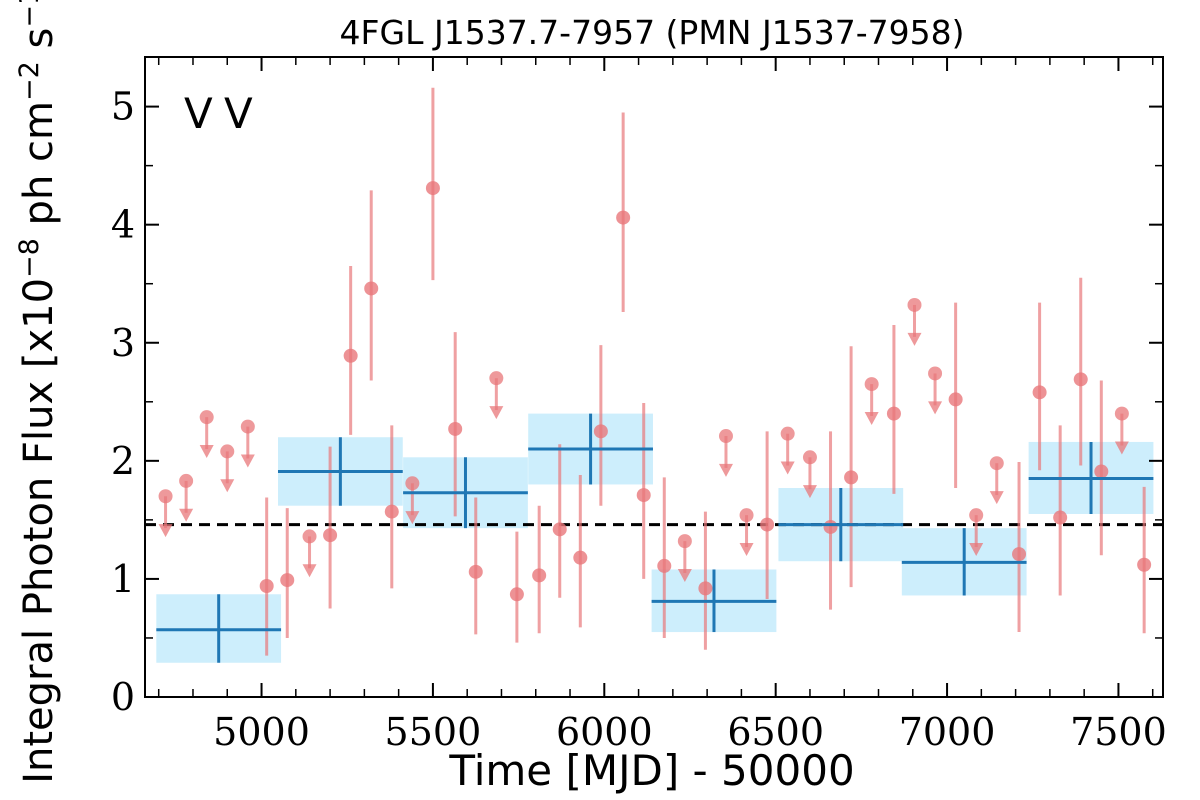 Image resolution: width=1200 pixels, height=800 pixels. I want to click on chart-title: 4FGL J1537.7-7957 (PMN J1537-7958), so click(652, 32).